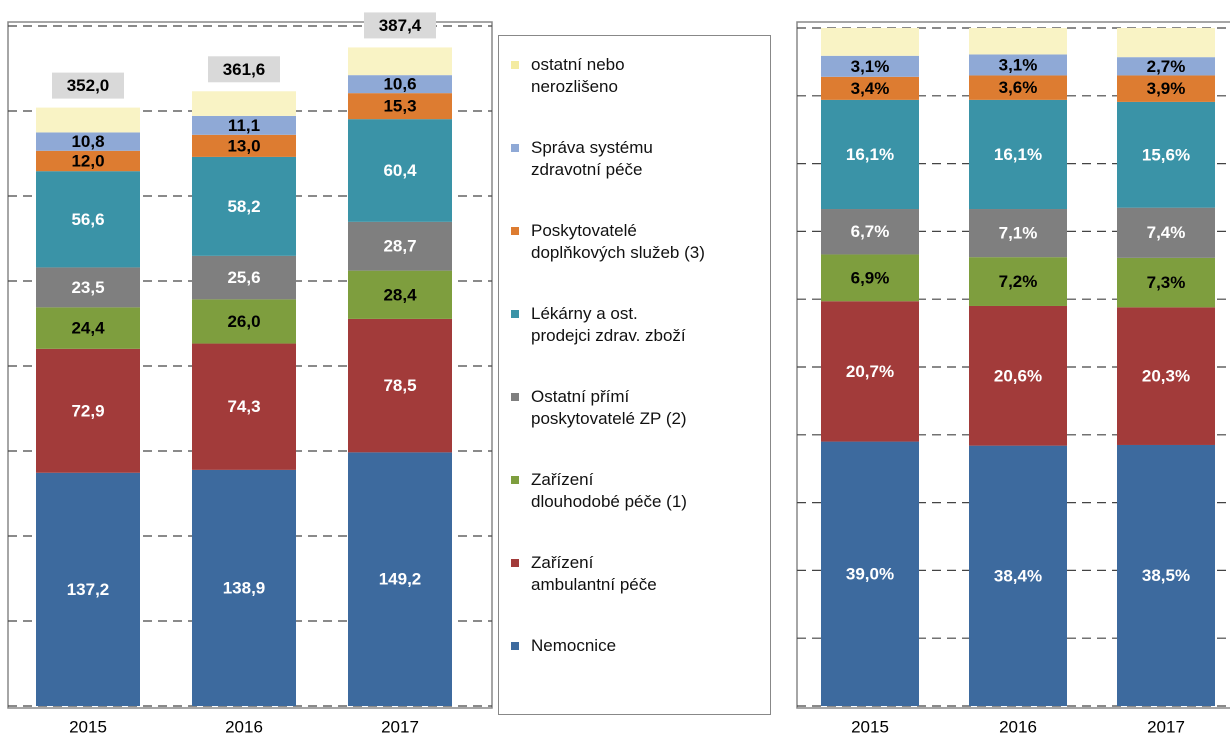  I want to click on total-label: 361,6, so click(244, 69).